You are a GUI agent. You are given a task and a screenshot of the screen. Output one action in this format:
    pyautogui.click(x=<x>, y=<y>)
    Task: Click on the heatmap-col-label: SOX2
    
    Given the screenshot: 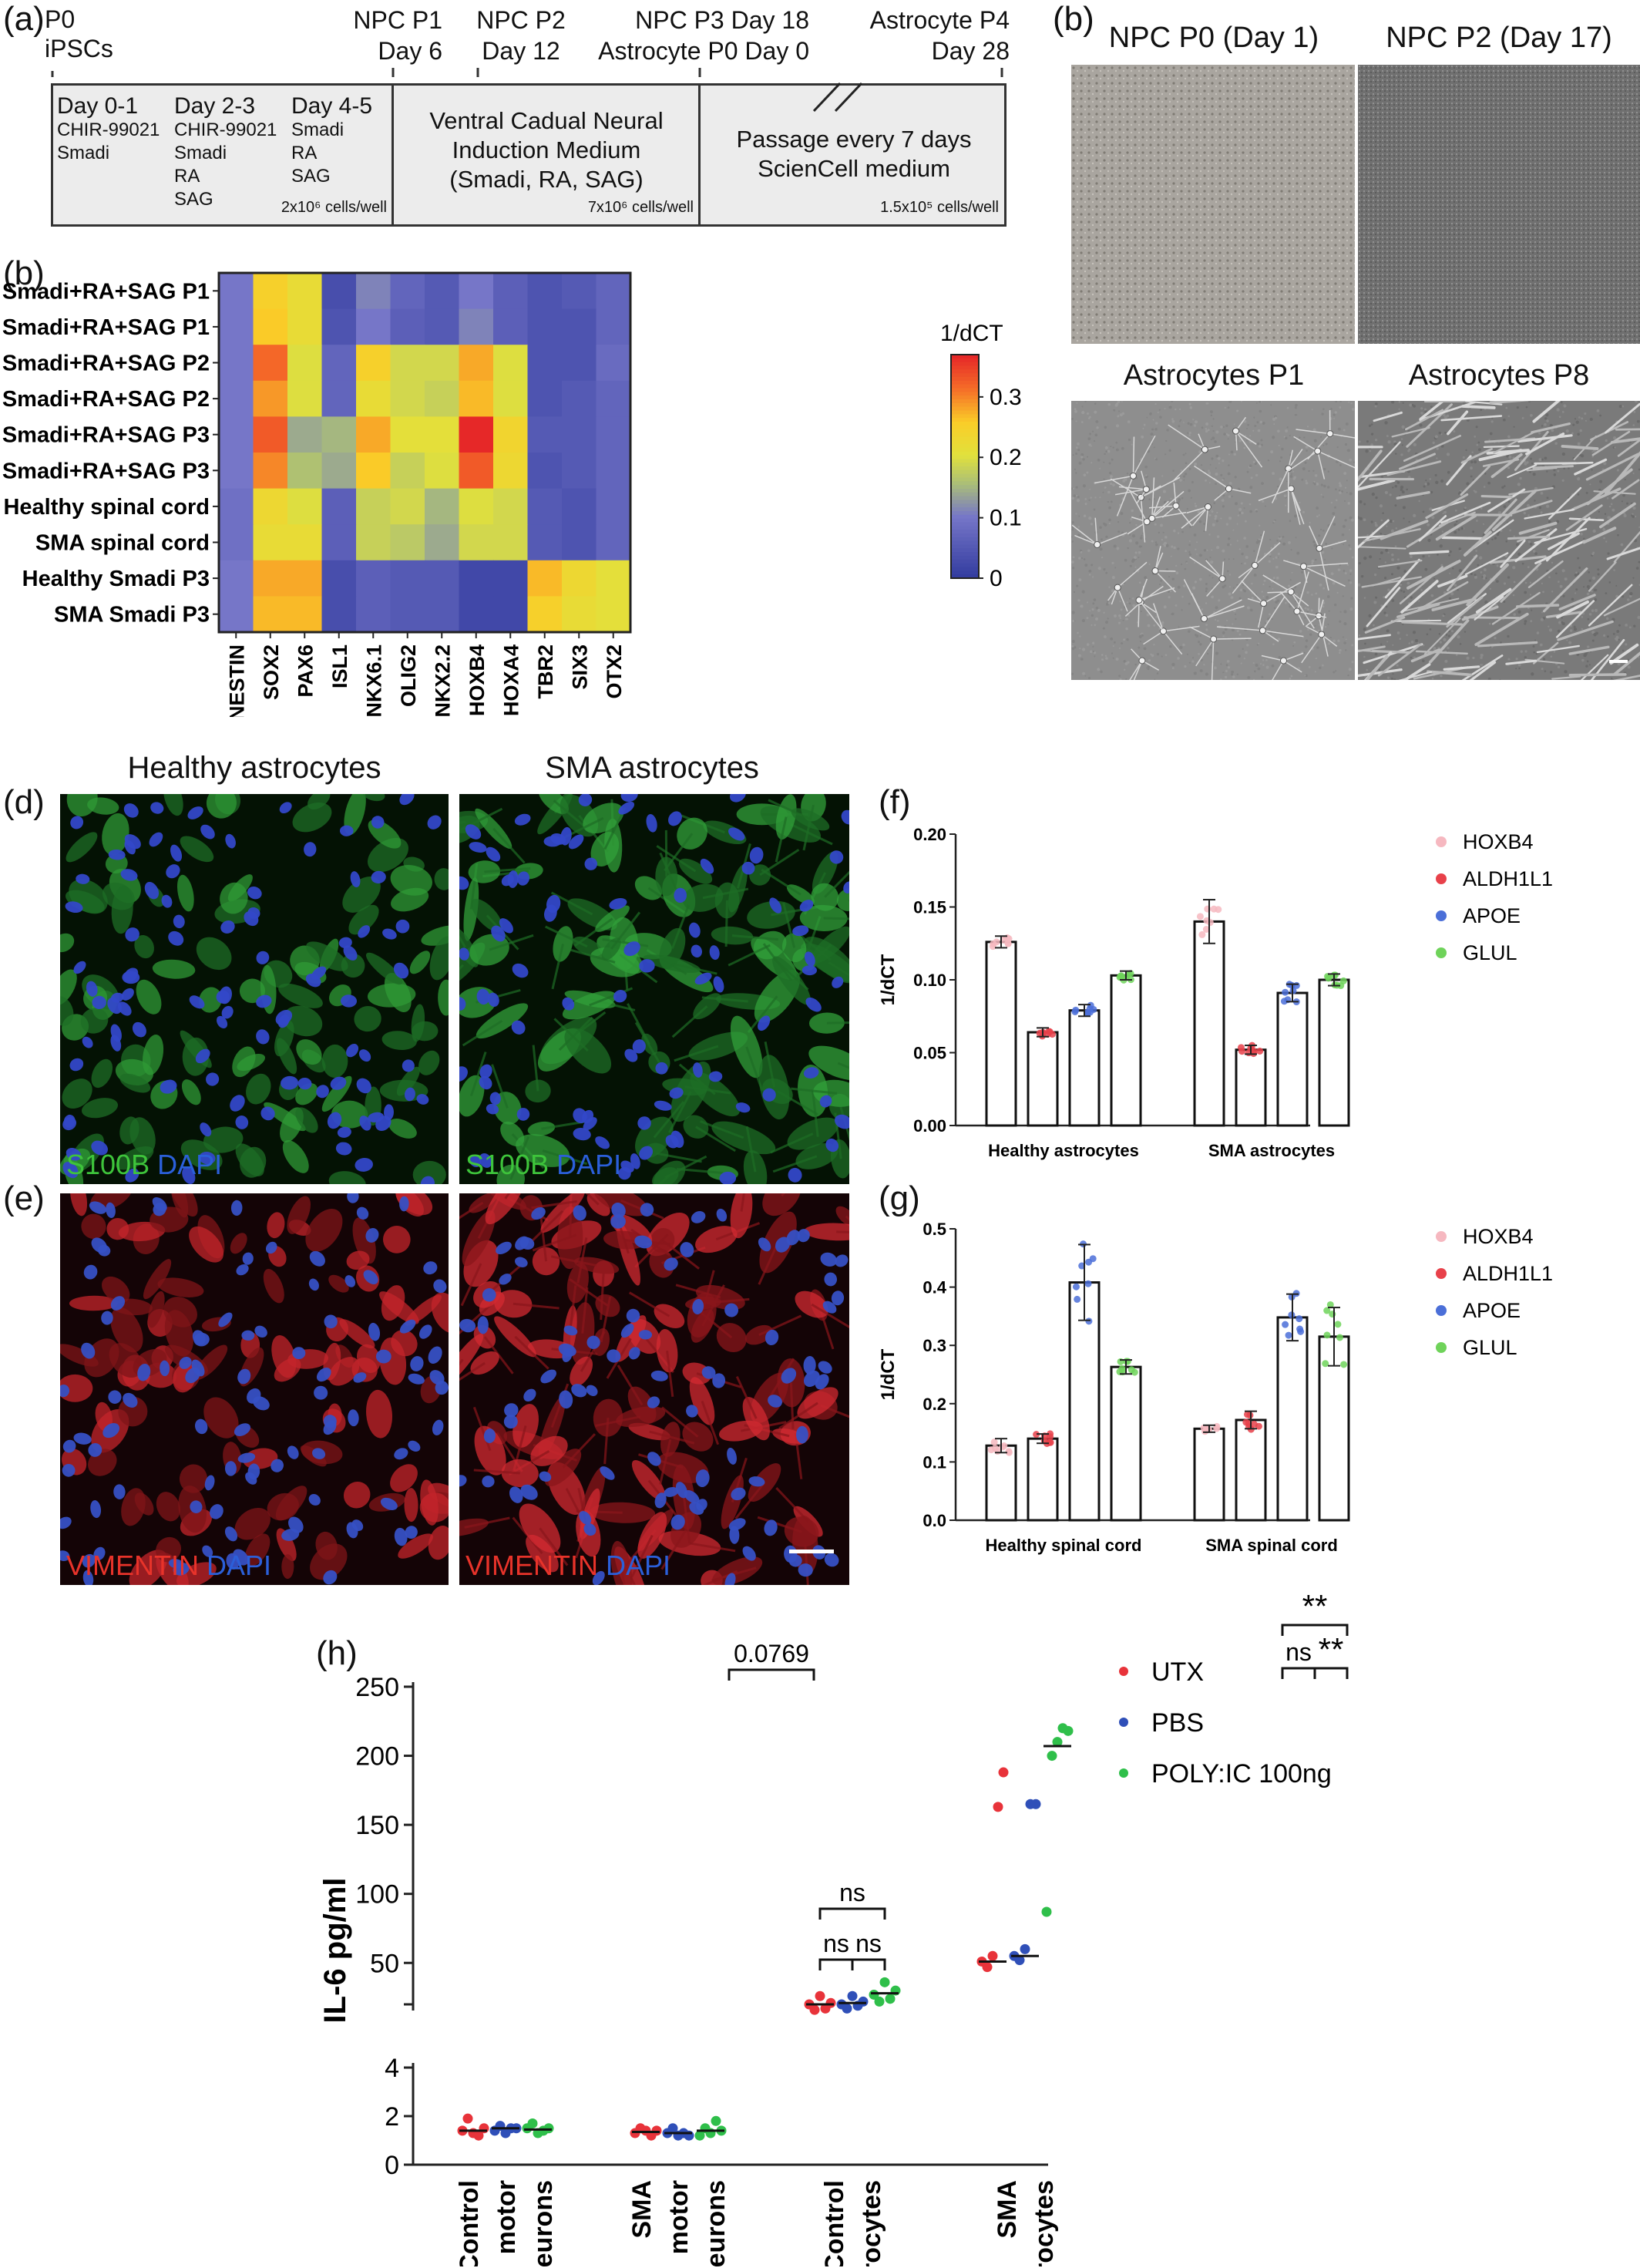 What is the action you would take?
    pyautogui.click(x=271, y=672)
    